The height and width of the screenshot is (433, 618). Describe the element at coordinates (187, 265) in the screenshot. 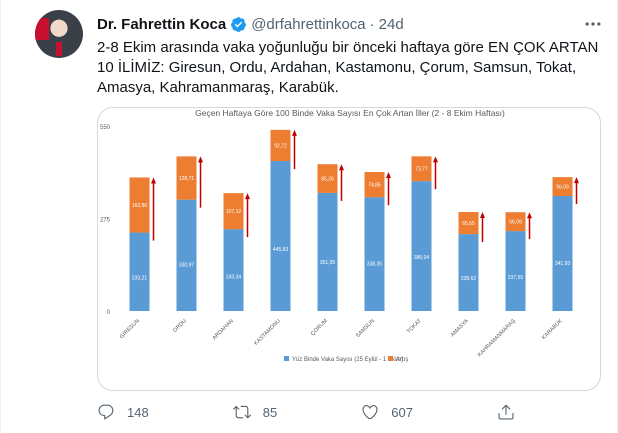

I see `base-data-label: 330,97` at that location.